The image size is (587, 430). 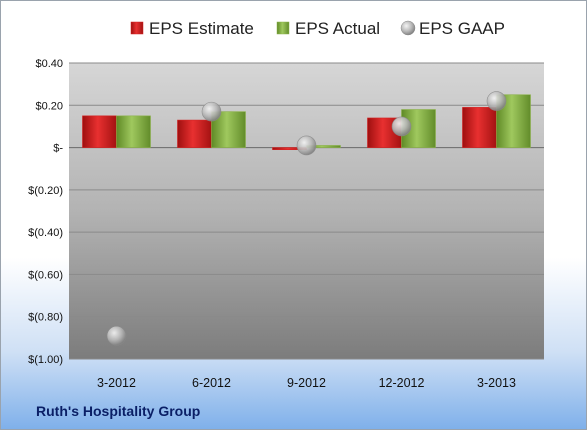 I want to click on x-tick-label: 3-2013, so click(x=496, y=383).